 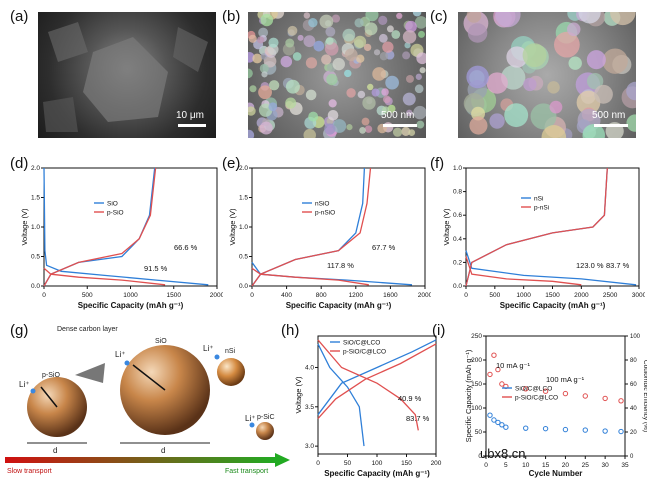 What do you see at coordinates (55, 450) in the screenshot?
I see `diameter-label-1: d` at bounding box center [55, 450].